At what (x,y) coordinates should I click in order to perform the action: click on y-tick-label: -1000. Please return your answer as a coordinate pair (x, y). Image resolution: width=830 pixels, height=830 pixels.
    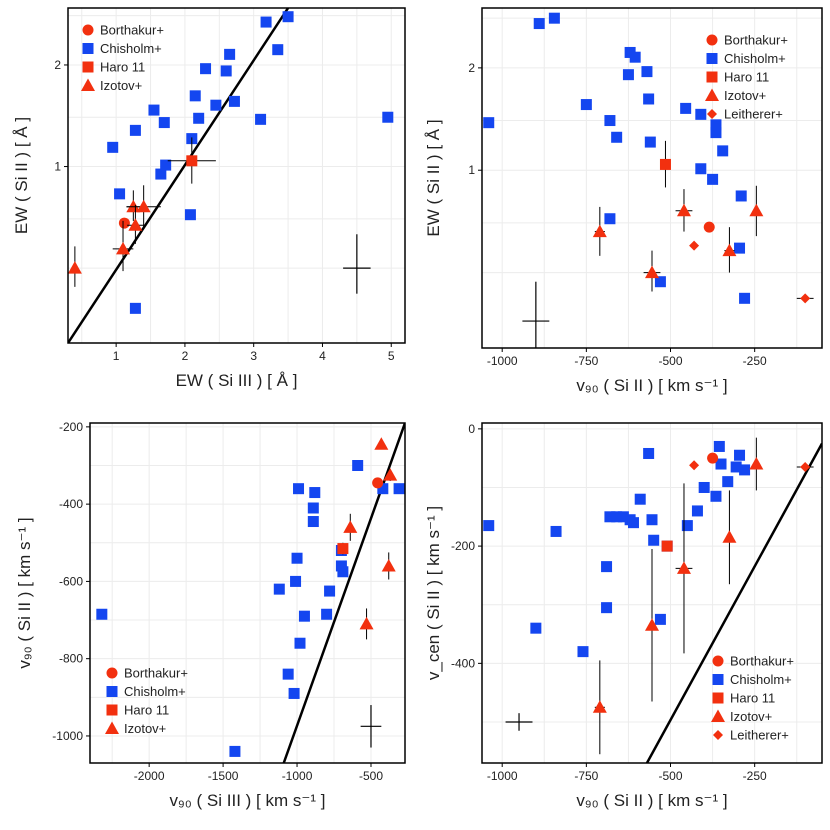
    Looking at the image, I should click on (67, 736).